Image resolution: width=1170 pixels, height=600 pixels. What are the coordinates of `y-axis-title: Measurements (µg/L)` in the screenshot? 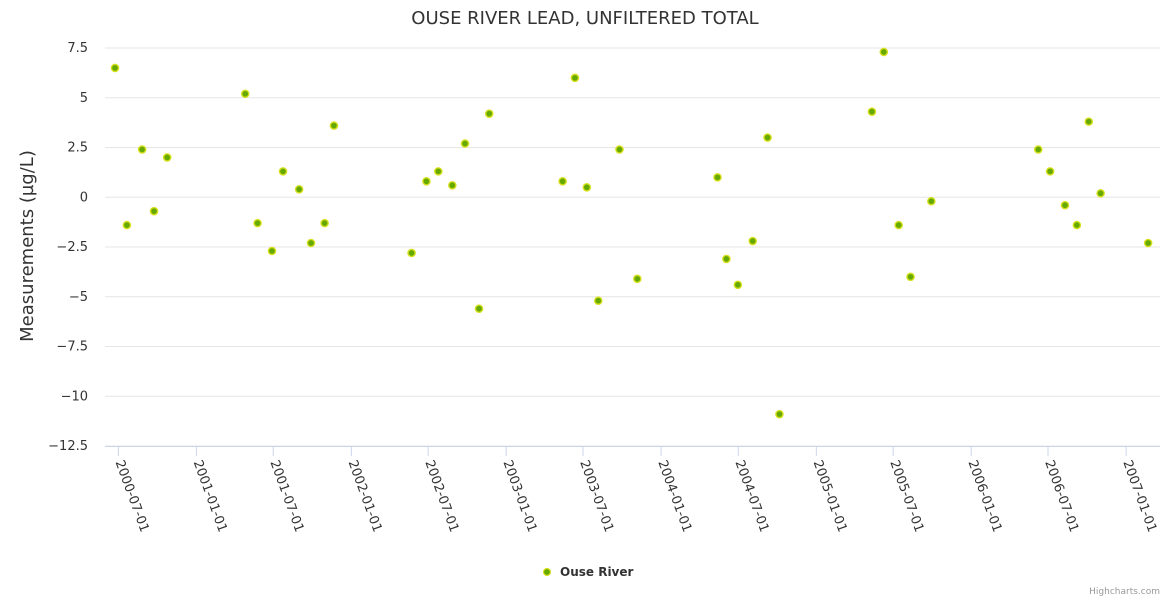 It's located at (27, 246).